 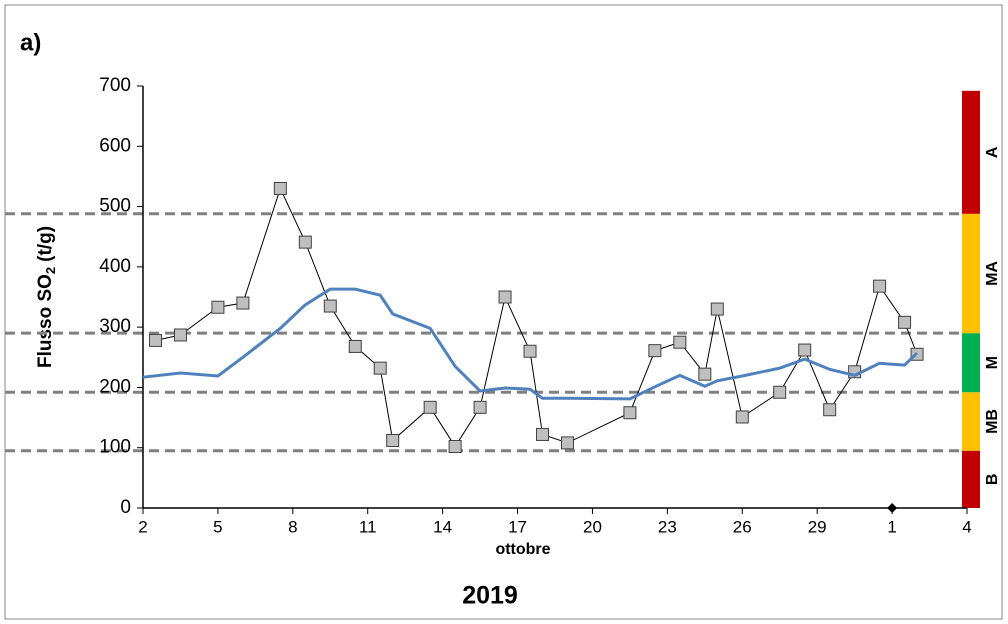 What do you see at coordinates (115, 85) in the screenshot?
I see `y-tick-label: 700` at bounding box center [115, 85].